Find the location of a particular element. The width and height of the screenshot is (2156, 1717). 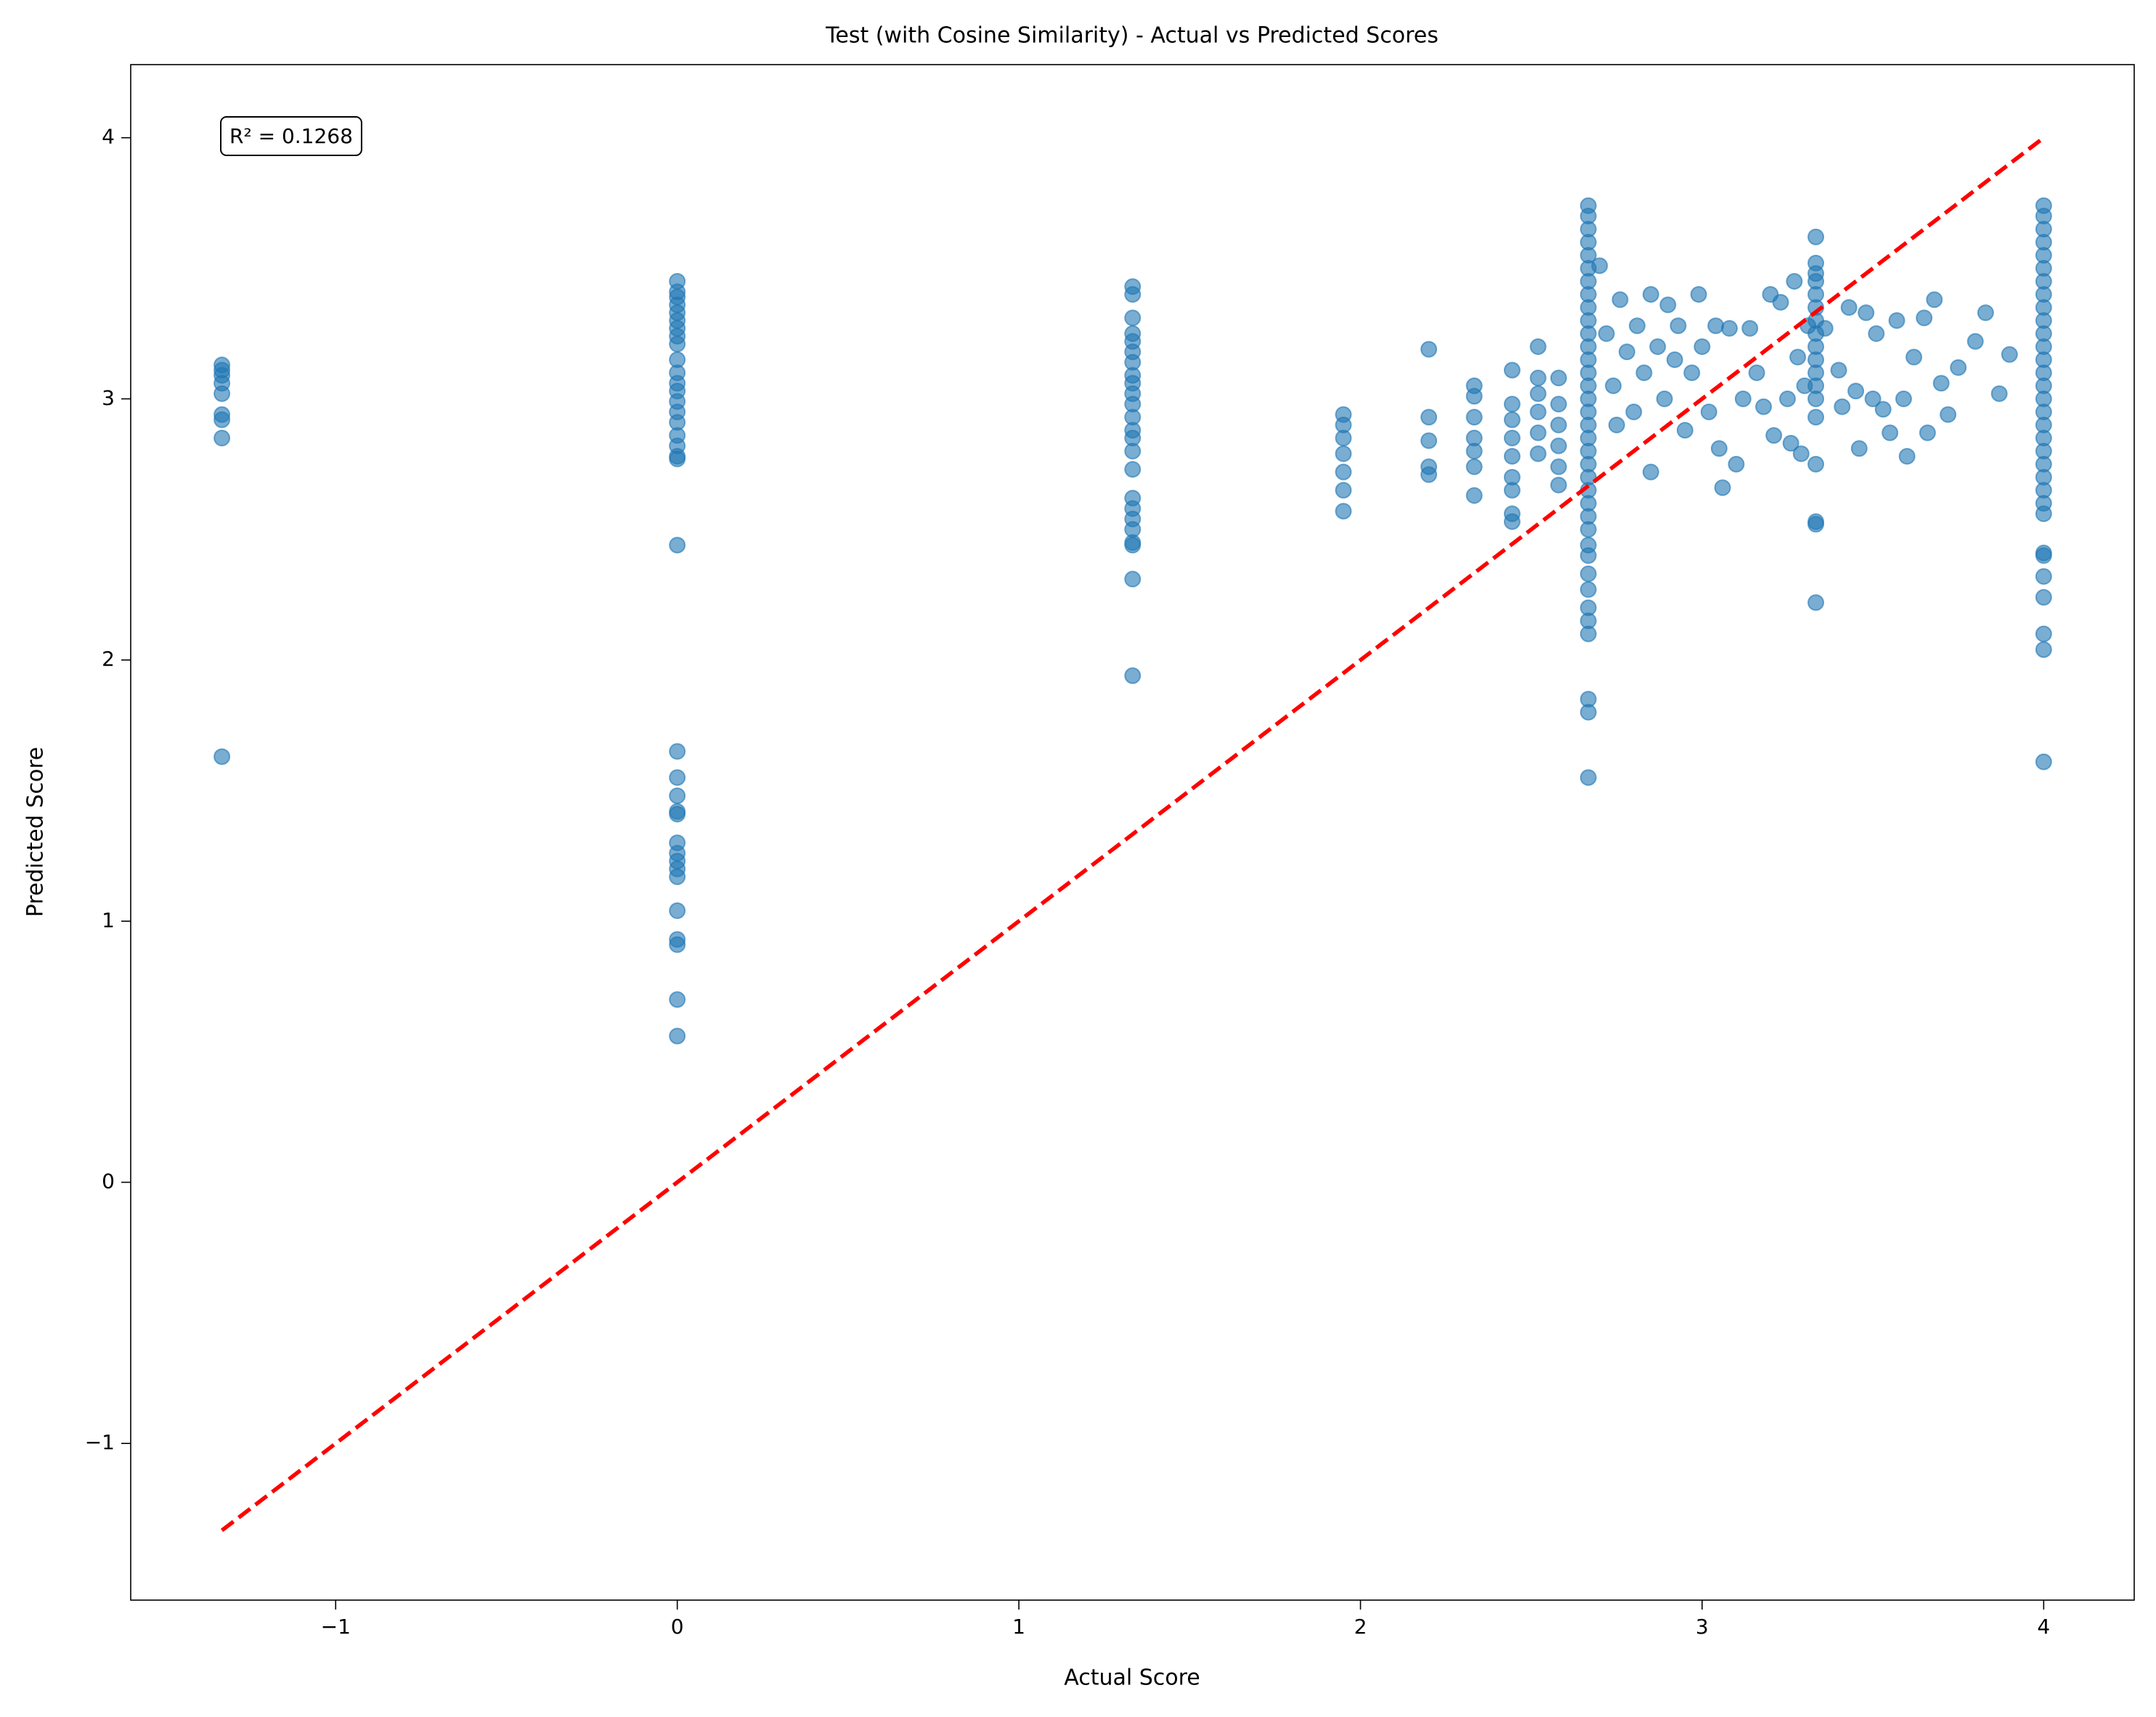

x-tick-label: 3 is located at coordinates (1702, 1627).